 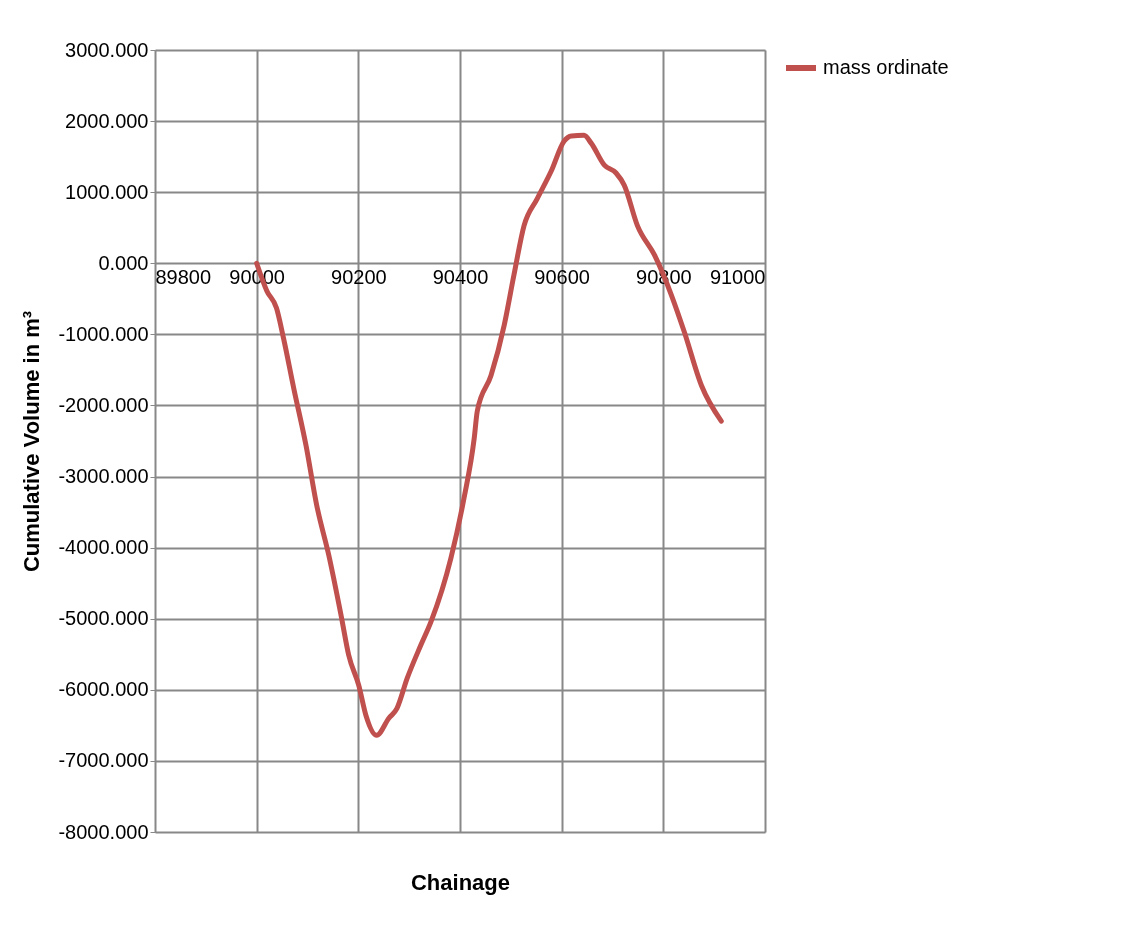 I want to click on x-tick-label: 90600, so click(x=562, y=276).